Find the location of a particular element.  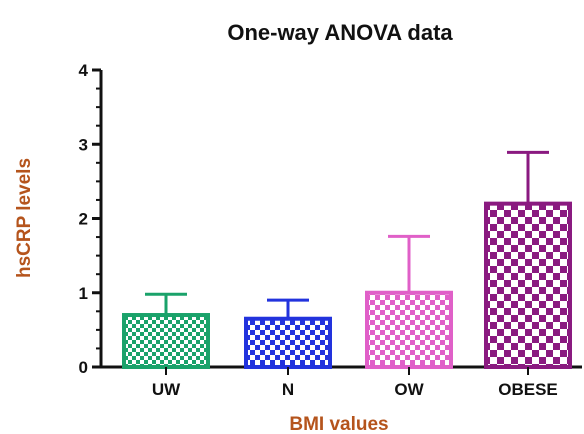

bar-uw is located at coordinates (166, 341).